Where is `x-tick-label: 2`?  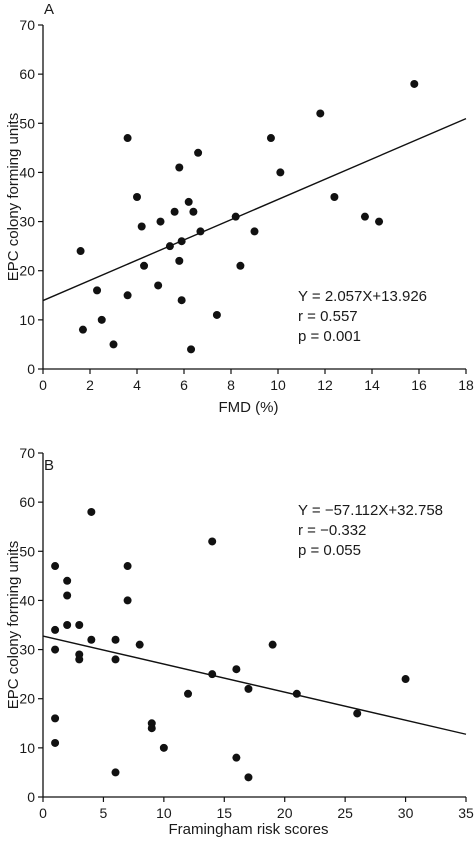
x-tick-label: 2 is located at coordinates (90, 385).